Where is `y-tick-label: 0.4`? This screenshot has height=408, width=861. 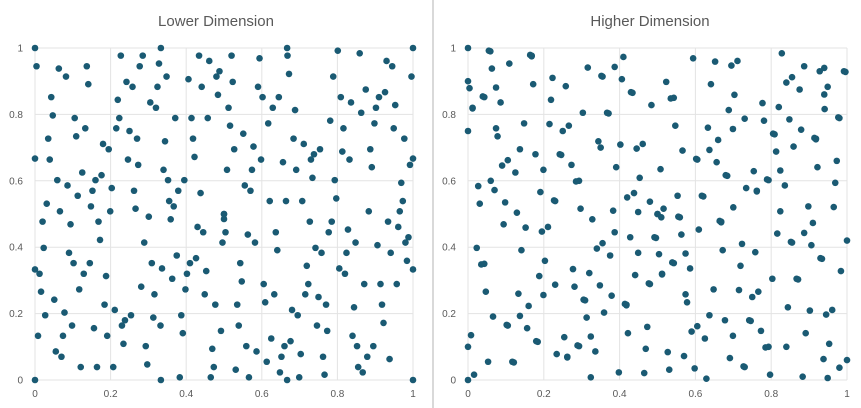
y-tick-label: 0.4 is located at coordinates (449, 248).